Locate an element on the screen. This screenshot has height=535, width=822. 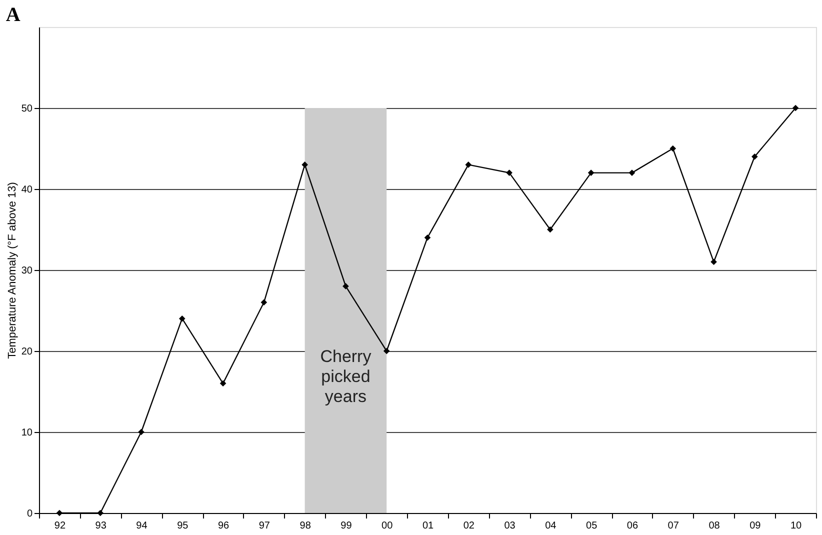
y-tick-label: 20 is located at coordinates (27, 352).